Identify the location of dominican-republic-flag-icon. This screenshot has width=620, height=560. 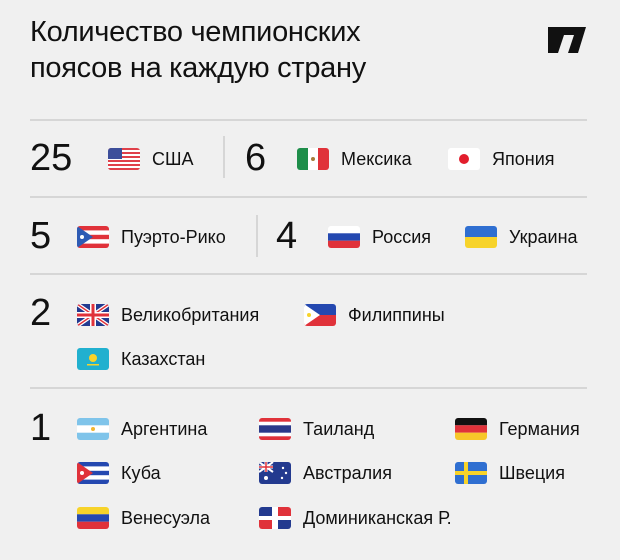
(275, 518).